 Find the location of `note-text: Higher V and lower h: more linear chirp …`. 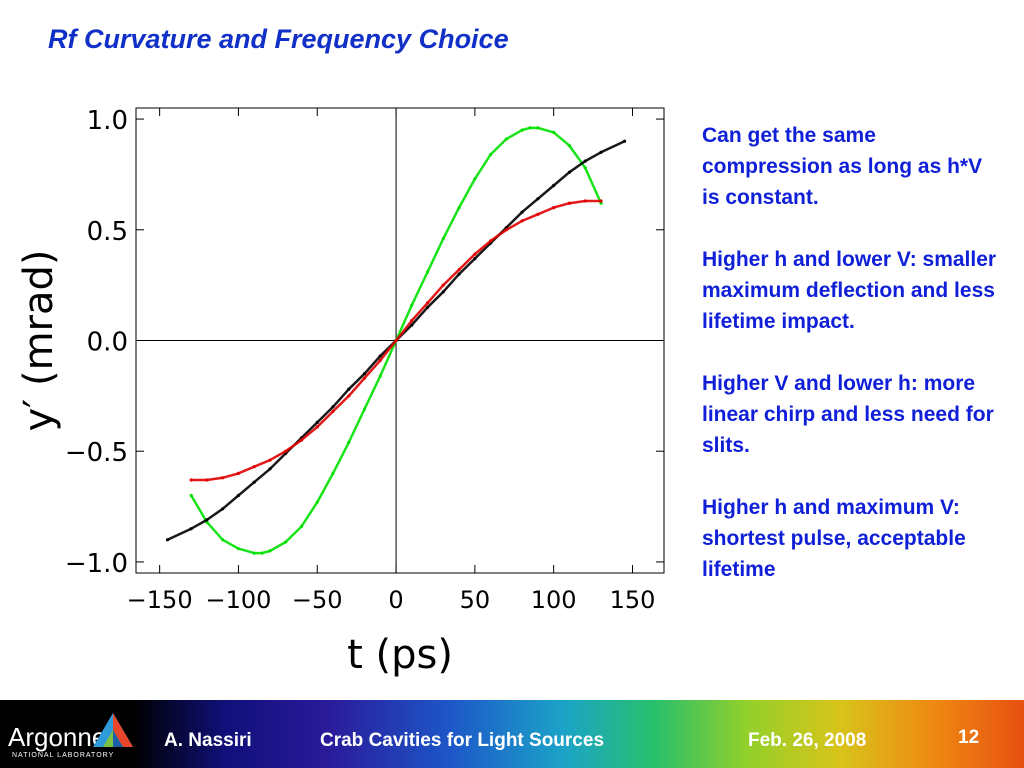

note-text: Higher V and lower h: more linear chirp … is located at coordinates (848, 414).